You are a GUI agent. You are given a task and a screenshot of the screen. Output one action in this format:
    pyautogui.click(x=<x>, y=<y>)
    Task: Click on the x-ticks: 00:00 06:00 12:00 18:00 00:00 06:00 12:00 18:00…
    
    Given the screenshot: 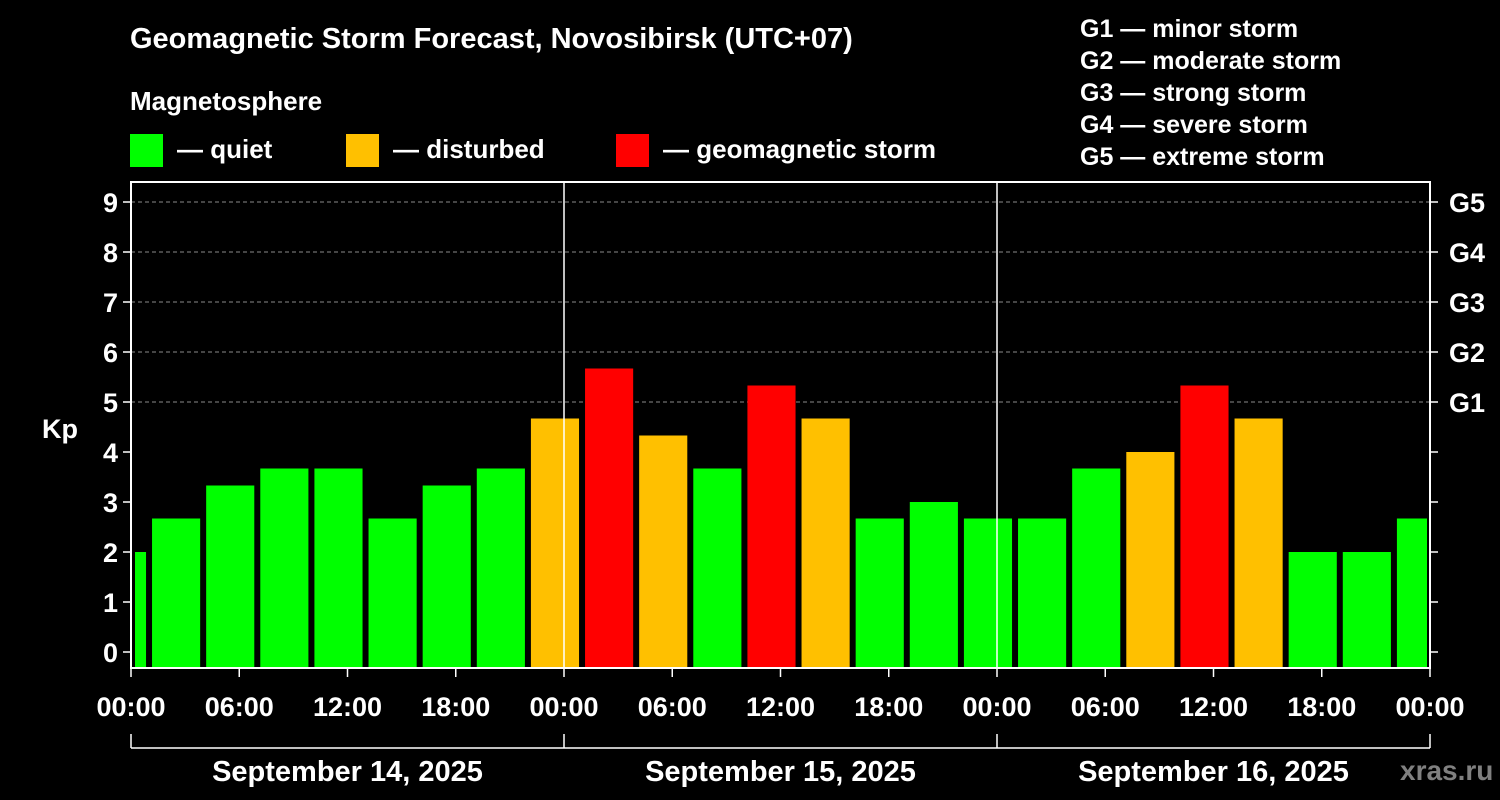 What is the action you would take?
    pyautogui.click(x=780, y=695)
    